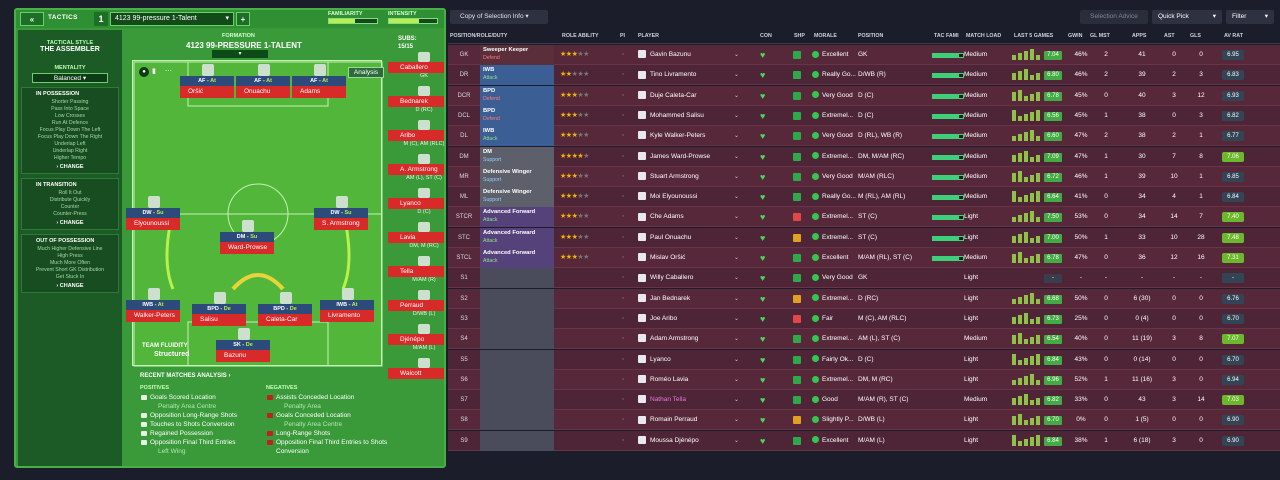  Describe the element at coordinates (693, 238) in the screenshot. I see `row-player: Paul Onuachu ⌄` at that location.